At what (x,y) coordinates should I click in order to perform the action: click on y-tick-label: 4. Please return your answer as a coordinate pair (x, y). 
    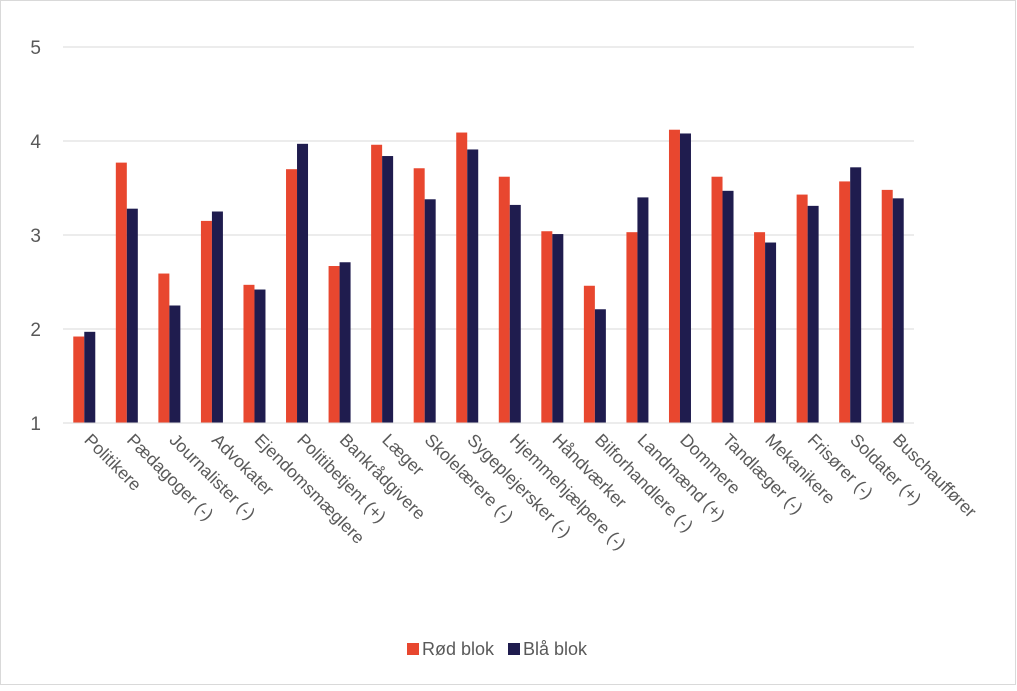
    Looking at the image, I should click on (35, 142).